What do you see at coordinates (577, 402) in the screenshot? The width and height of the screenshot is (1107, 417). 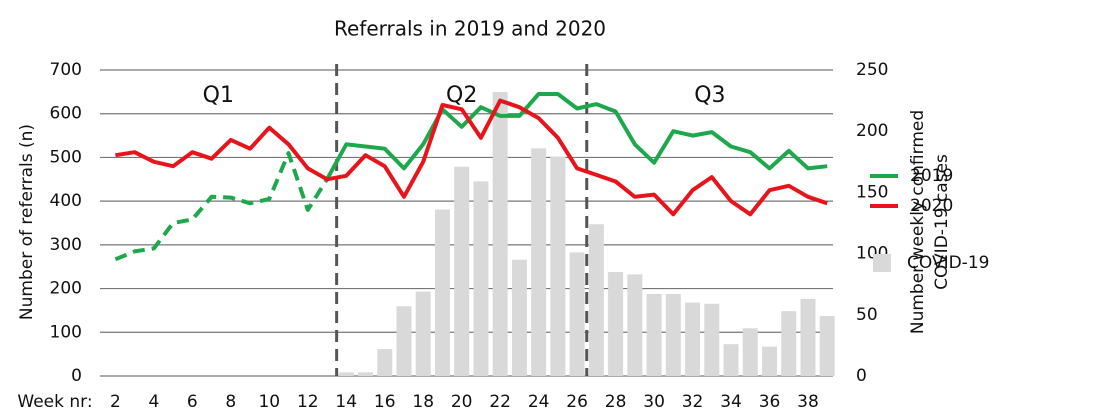 I see `x-tick-label: 26` at bounding box center [577, 402].